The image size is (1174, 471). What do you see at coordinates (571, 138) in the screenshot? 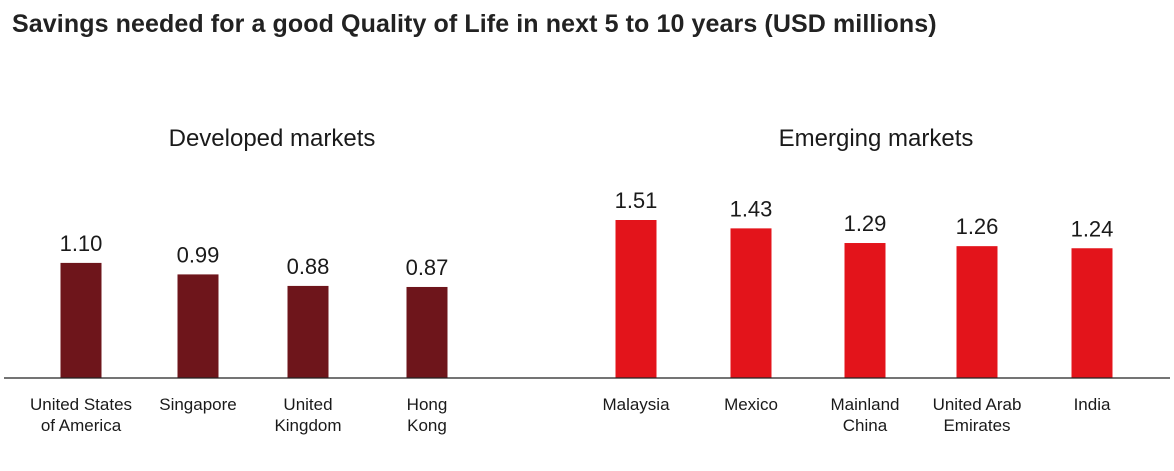
I see `group-headers: Developed markets Emerging markets` at bounding box center [571, 138].